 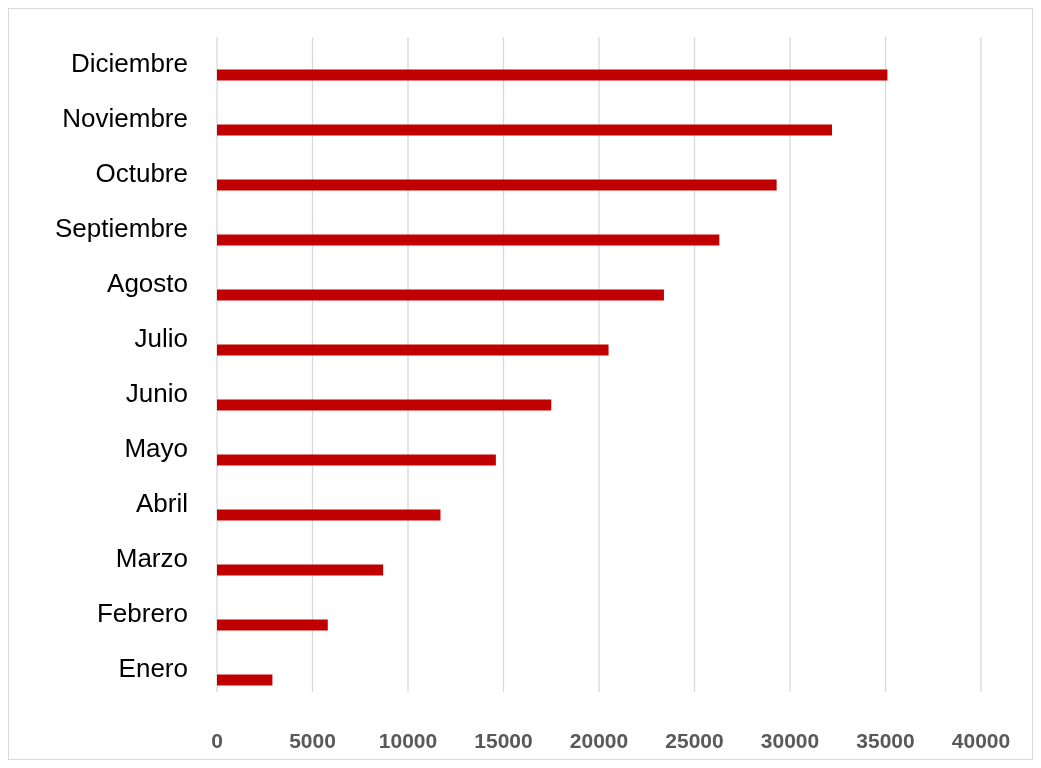 What do you see at coordinates (408, 740) in the screenshot?
I see `x-tick-label: 10000` at bounding box center [408, 740].